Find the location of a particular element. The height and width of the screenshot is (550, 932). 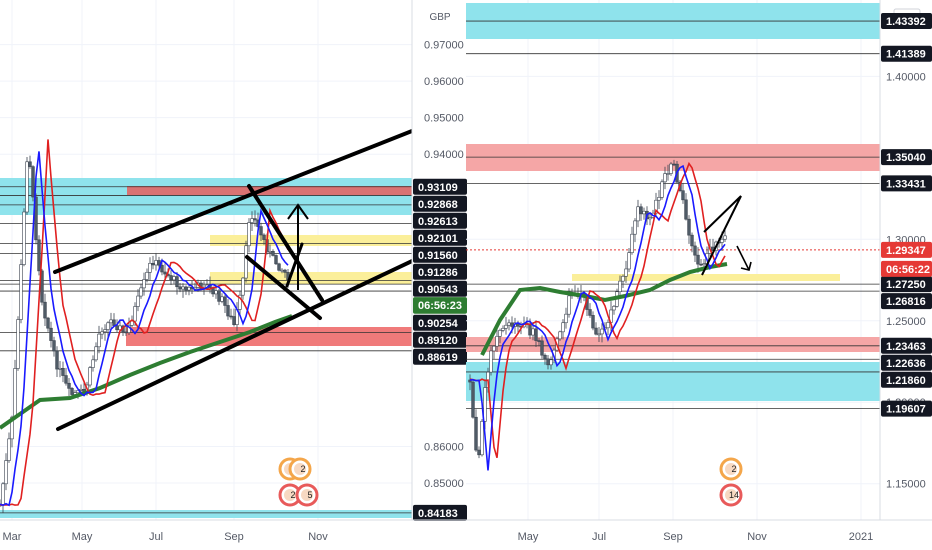

price-tag-label: 0.88619 is located at coordinates (438, 358).